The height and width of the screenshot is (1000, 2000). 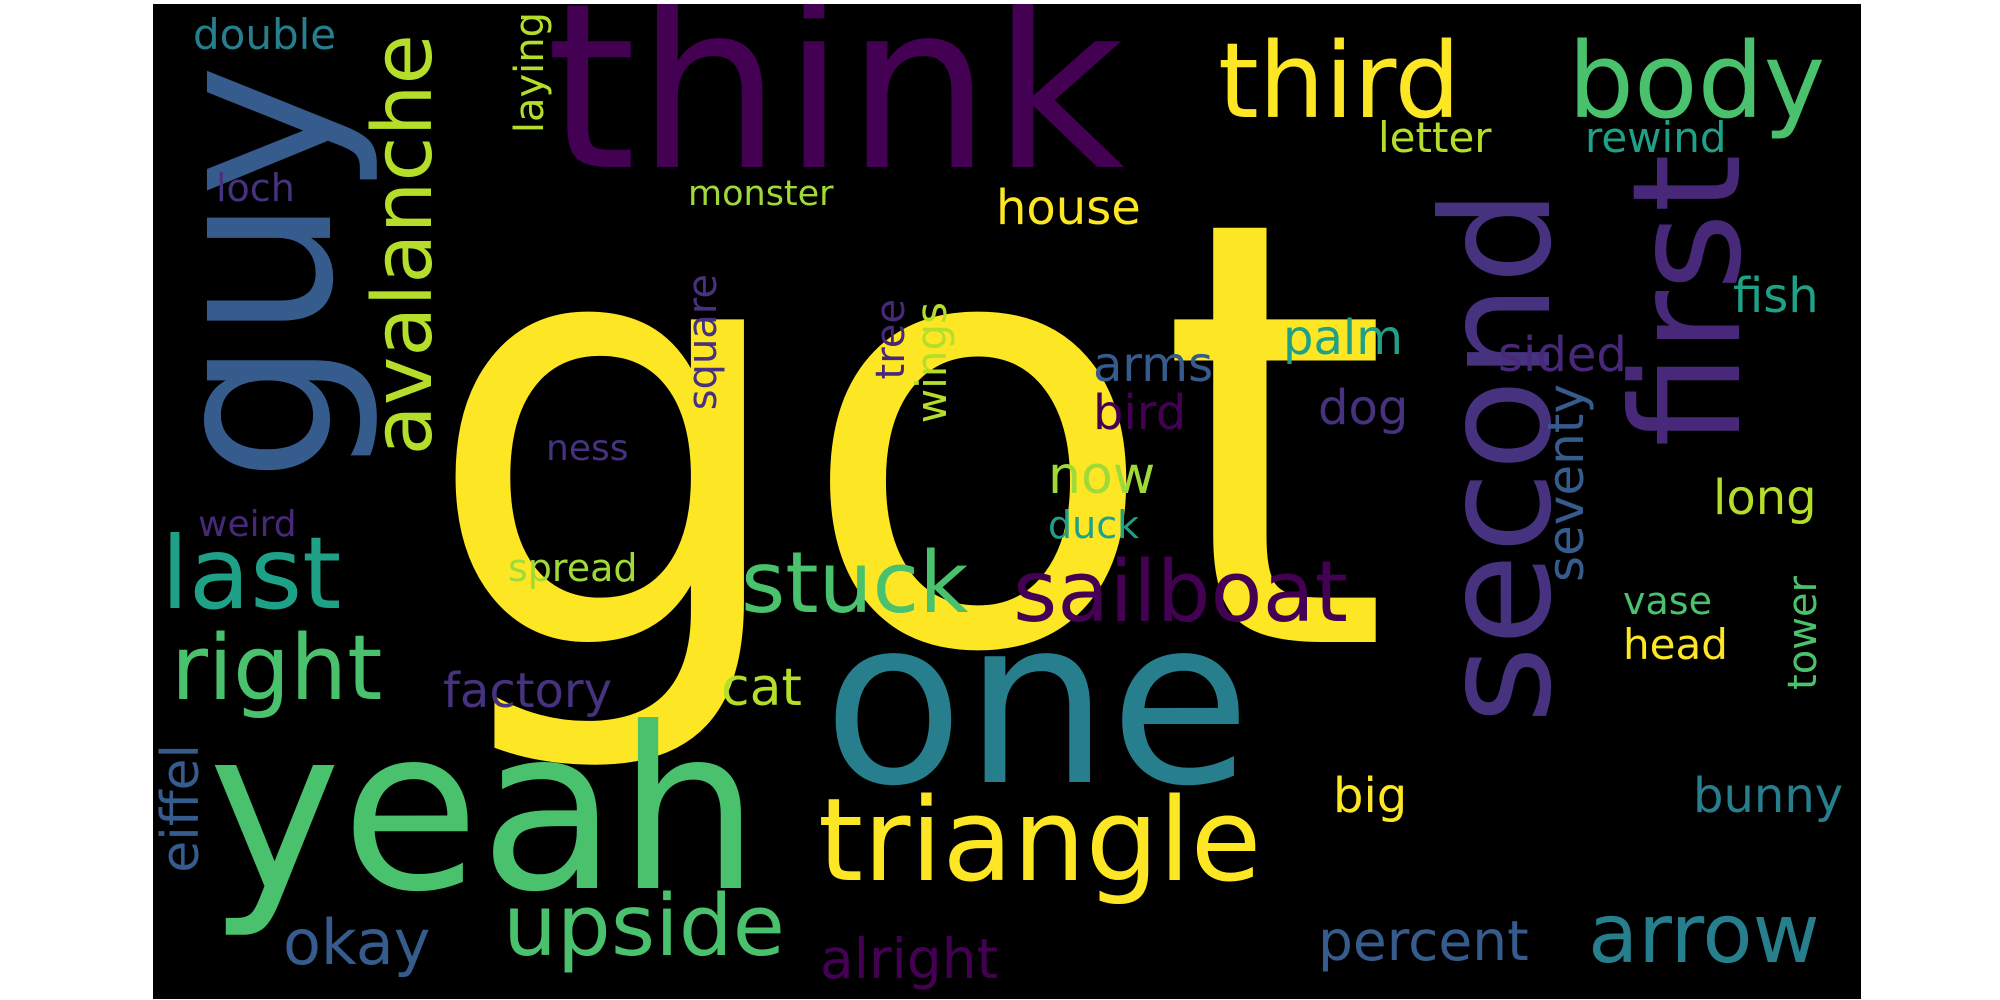 I want to click on word-big: big, so click(x=1370, y=796).